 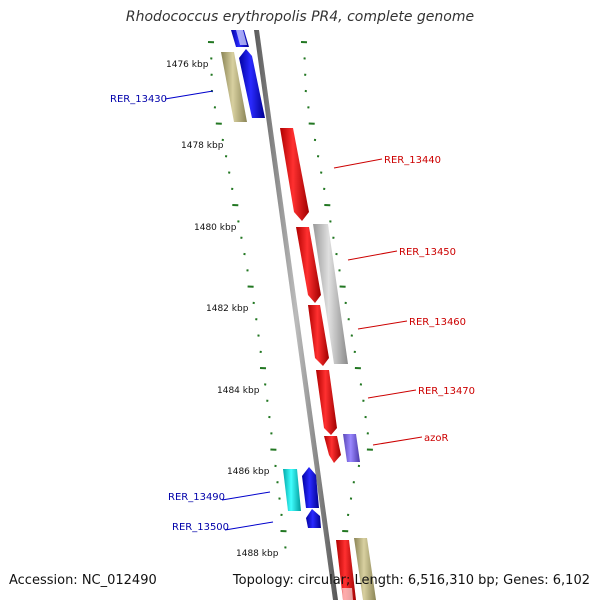 What do you see at coordinates (330, 294) in the screenshot?
I see `gene-feature-gray` at bounding box center [330, 294].